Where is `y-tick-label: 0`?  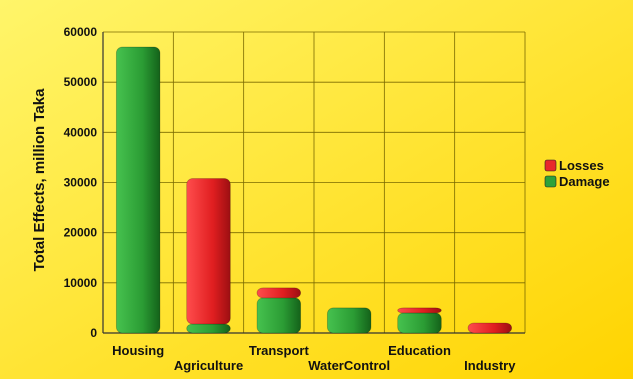
y-tick-label: 0 is located at coordinates (93, 333).